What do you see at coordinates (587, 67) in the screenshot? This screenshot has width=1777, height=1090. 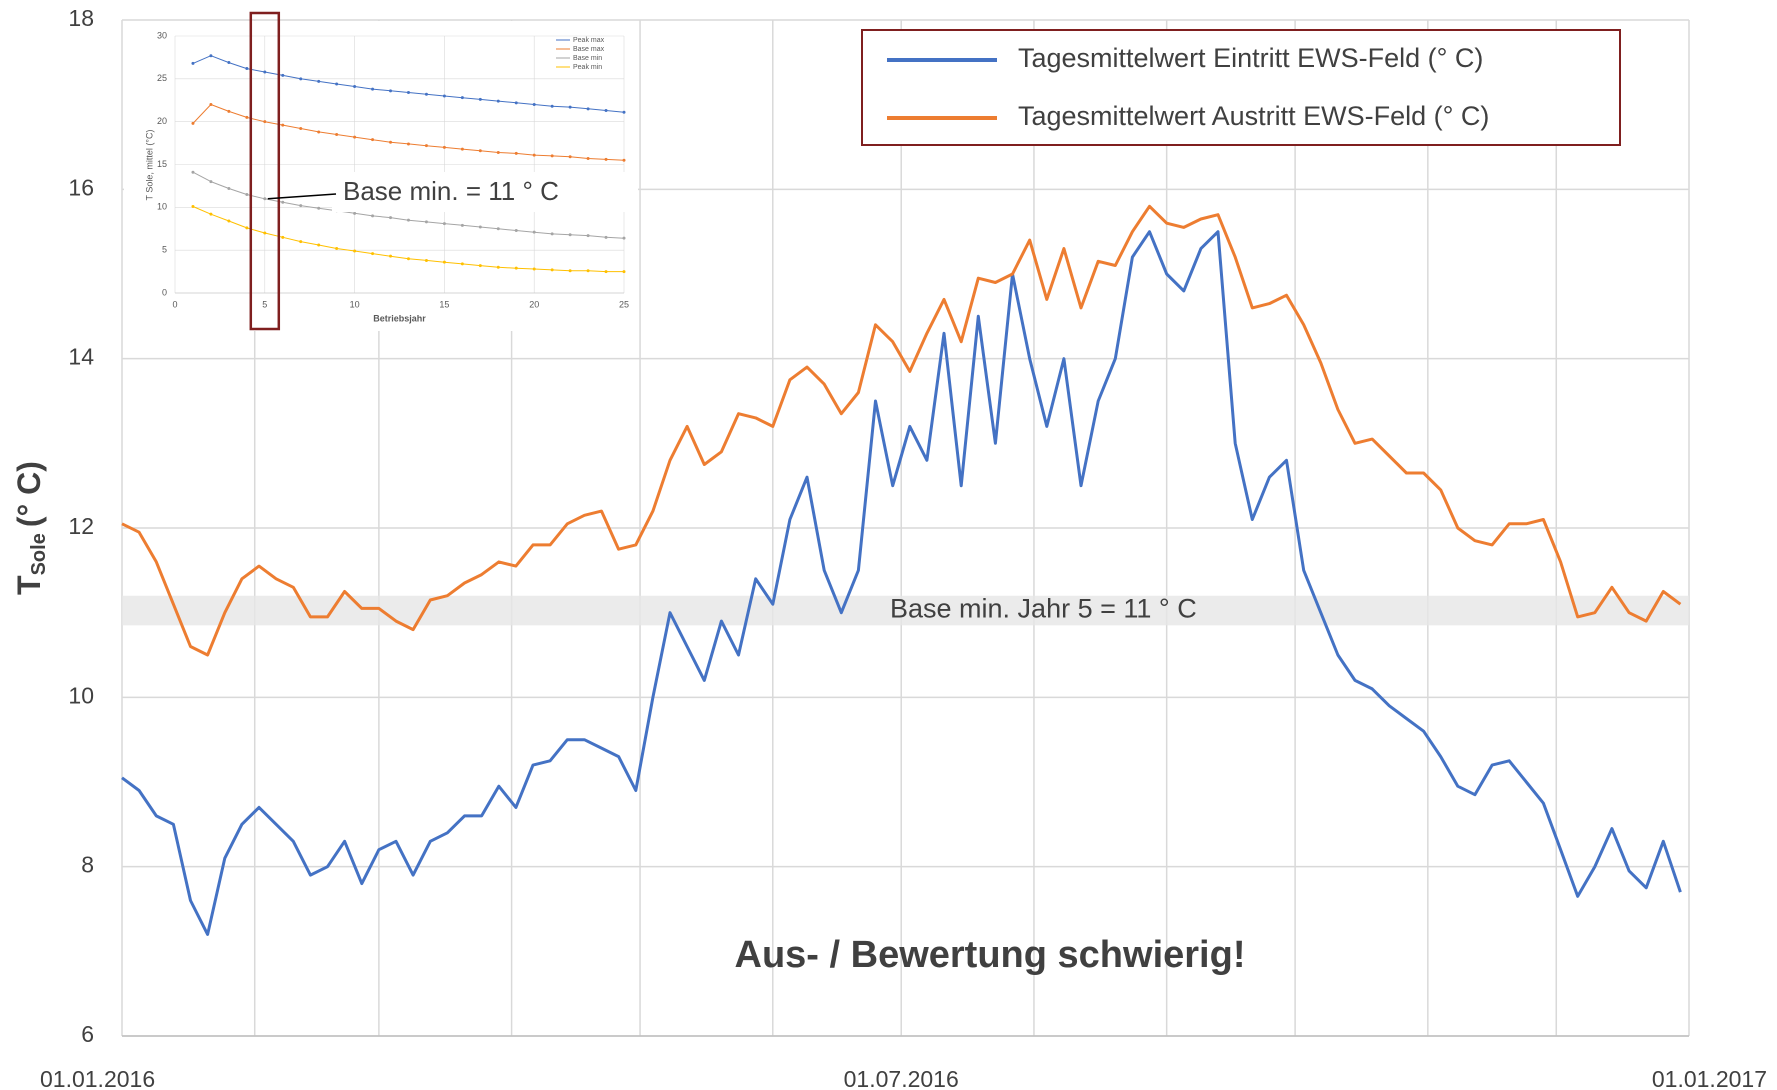 I see `inset-legend-label: Peak min` at bounding box center [587, 67].